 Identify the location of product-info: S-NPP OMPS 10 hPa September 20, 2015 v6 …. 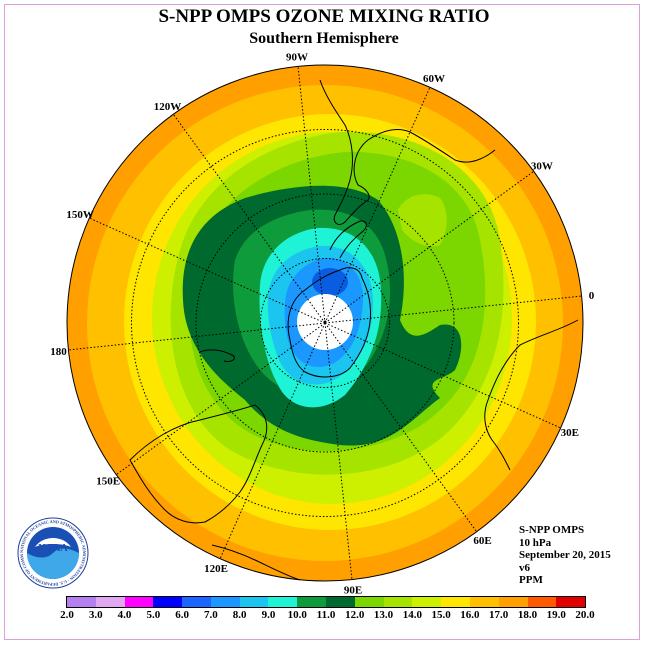
(565, 555).